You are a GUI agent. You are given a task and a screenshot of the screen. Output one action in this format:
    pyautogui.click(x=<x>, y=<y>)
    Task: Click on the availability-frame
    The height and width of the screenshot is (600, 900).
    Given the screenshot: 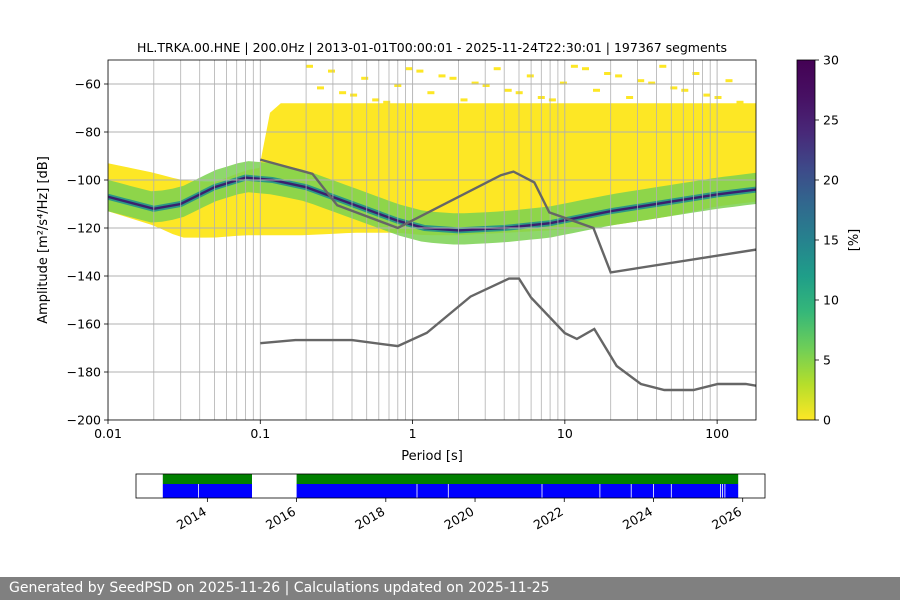 What is the action you would take?
    pyautogui.click(x=450, y=486)
    